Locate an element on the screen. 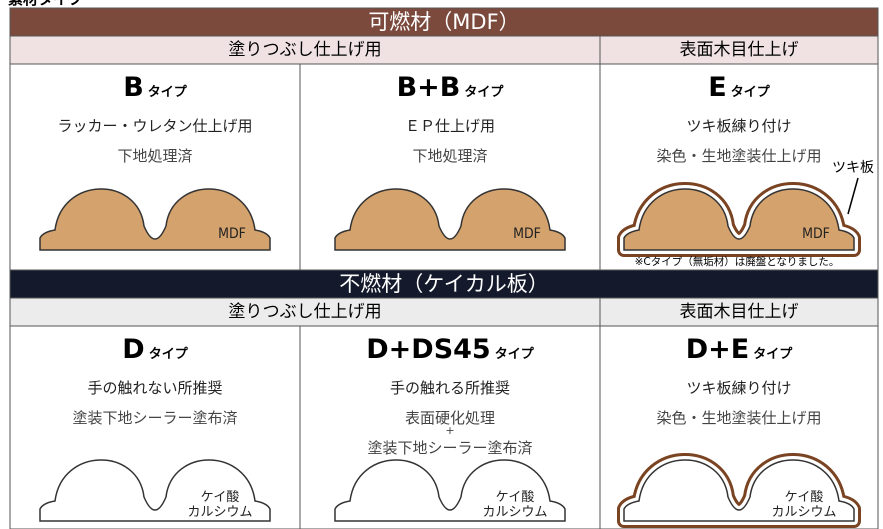 The height and width of the screenshot is (529, 883). section-title: 可燃材（MDF） is located at coordinates (444, 22).